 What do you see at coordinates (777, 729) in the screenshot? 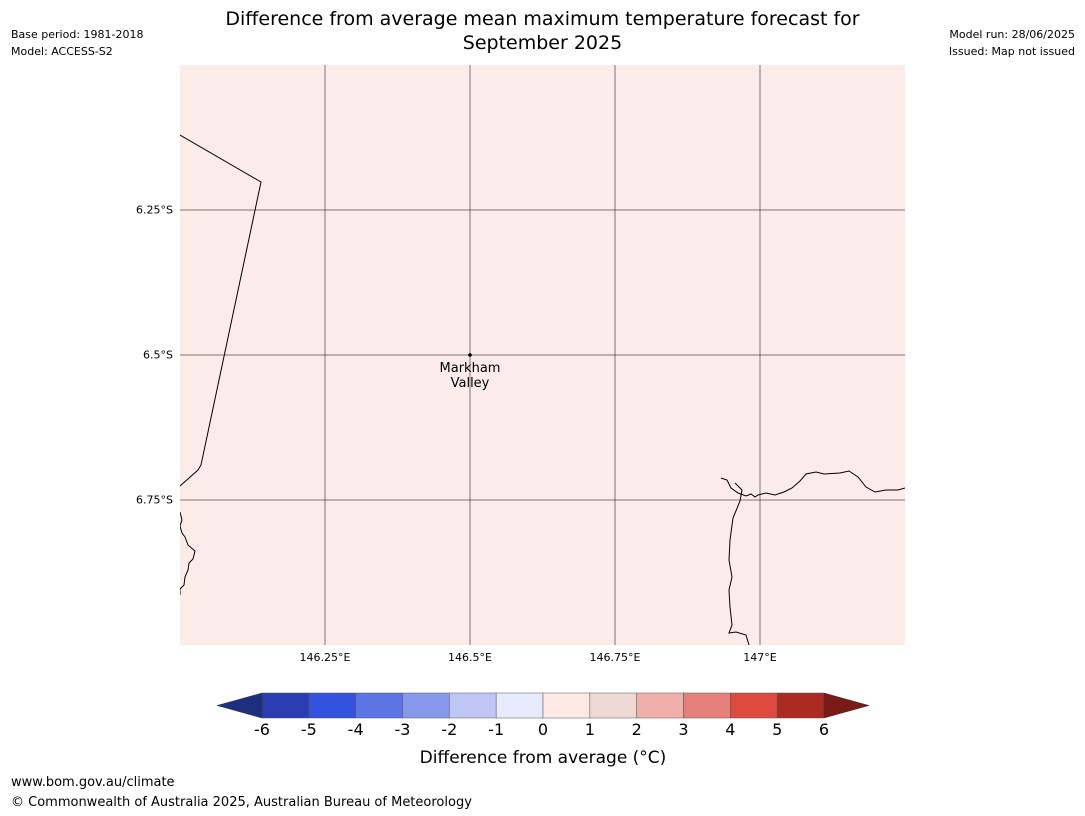
I see `colorbar-tick-label: 5` at bounding box center [777, 729].